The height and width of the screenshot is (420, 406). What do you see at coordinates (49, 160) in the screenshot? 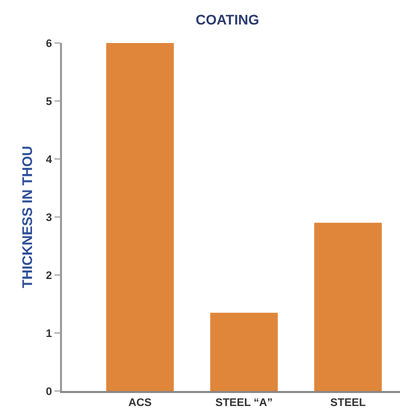
I see `y-tick-label: 4` at bounding box center [49, 160].